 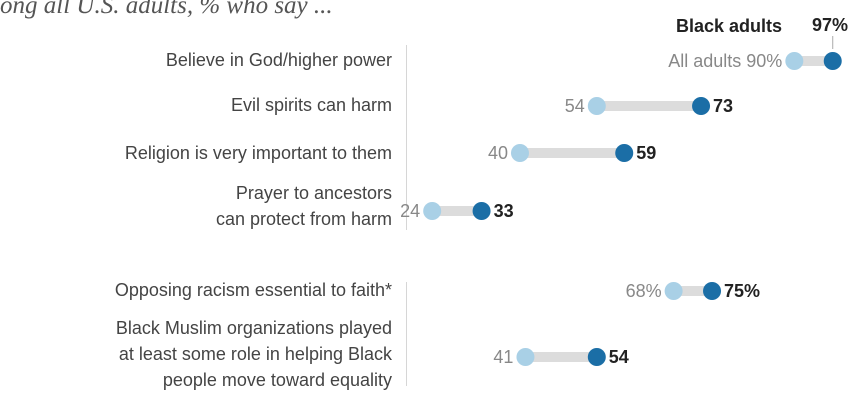 I want to click on value-label-all-adults: All adults 90%, so click(x=725, y=61).